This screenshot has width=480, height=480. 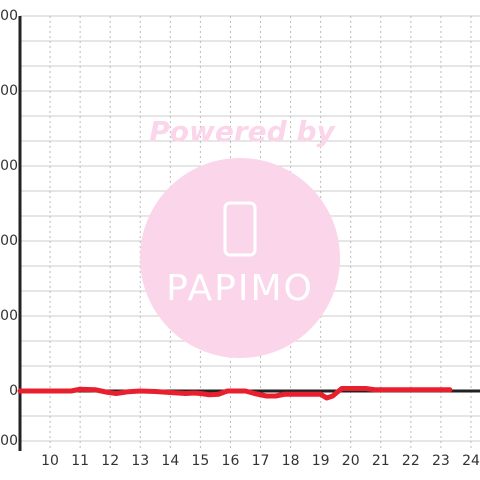 I want to click on y-tick-label: 60,000, so click(x=9, y=241).